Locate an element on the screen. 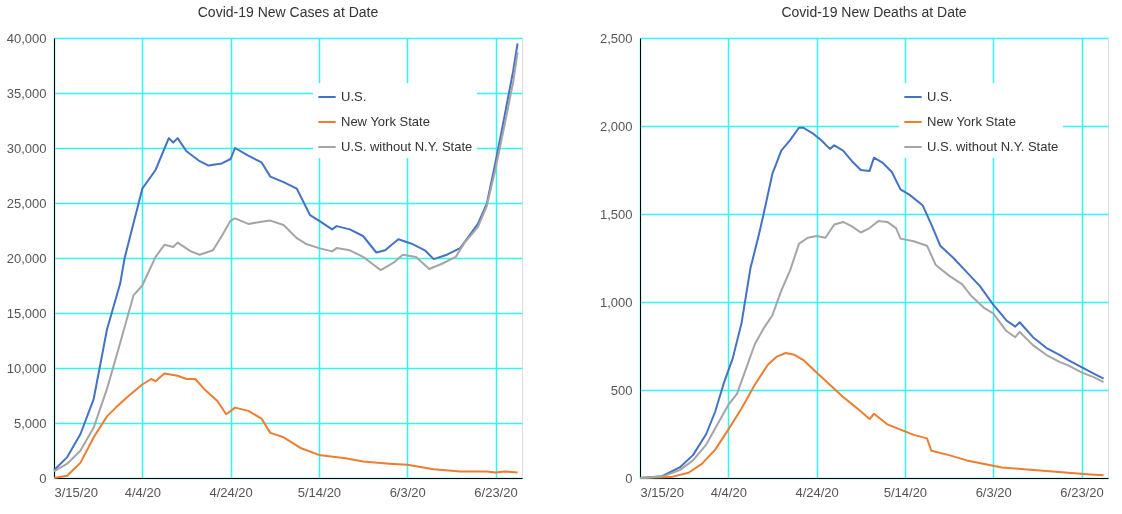 This screenshot has width=1122, height=514. y-tick-label: 40,000 is located at coordinates (26, 38).